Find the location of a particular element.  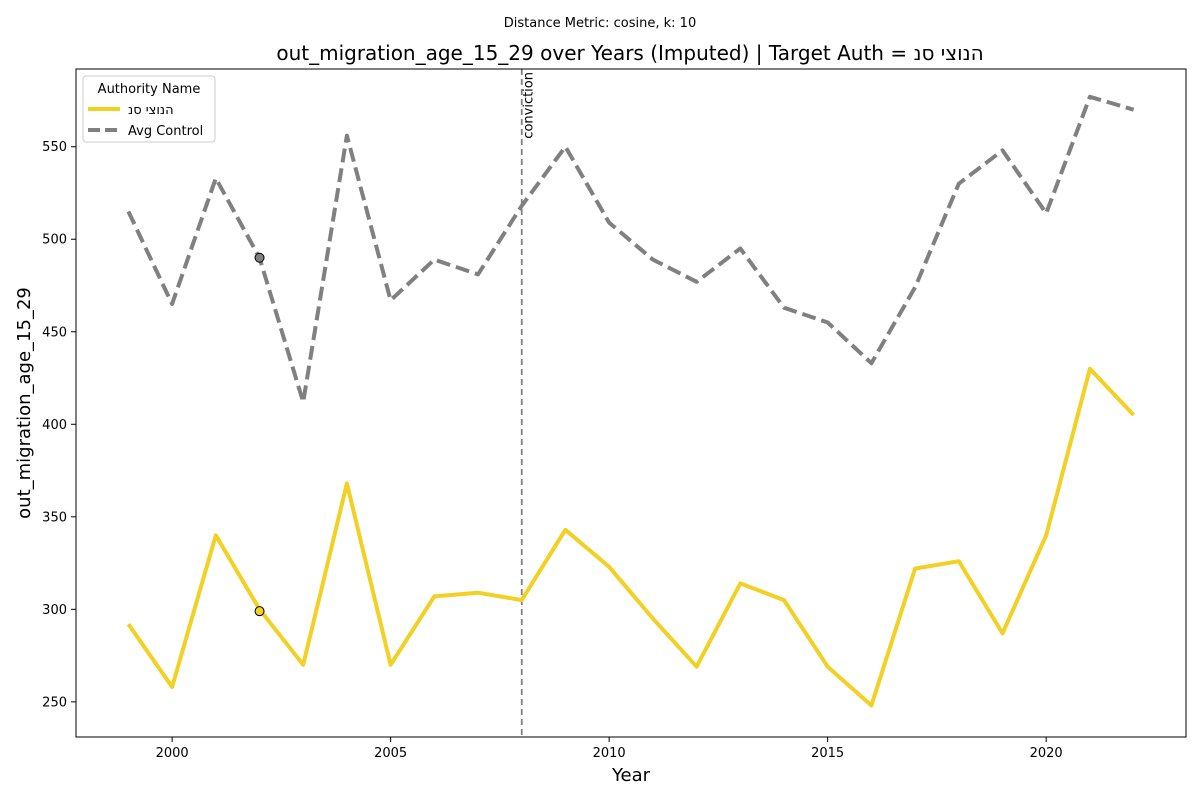

x-tick-label: 2015 is located at coordinates (827, 753).